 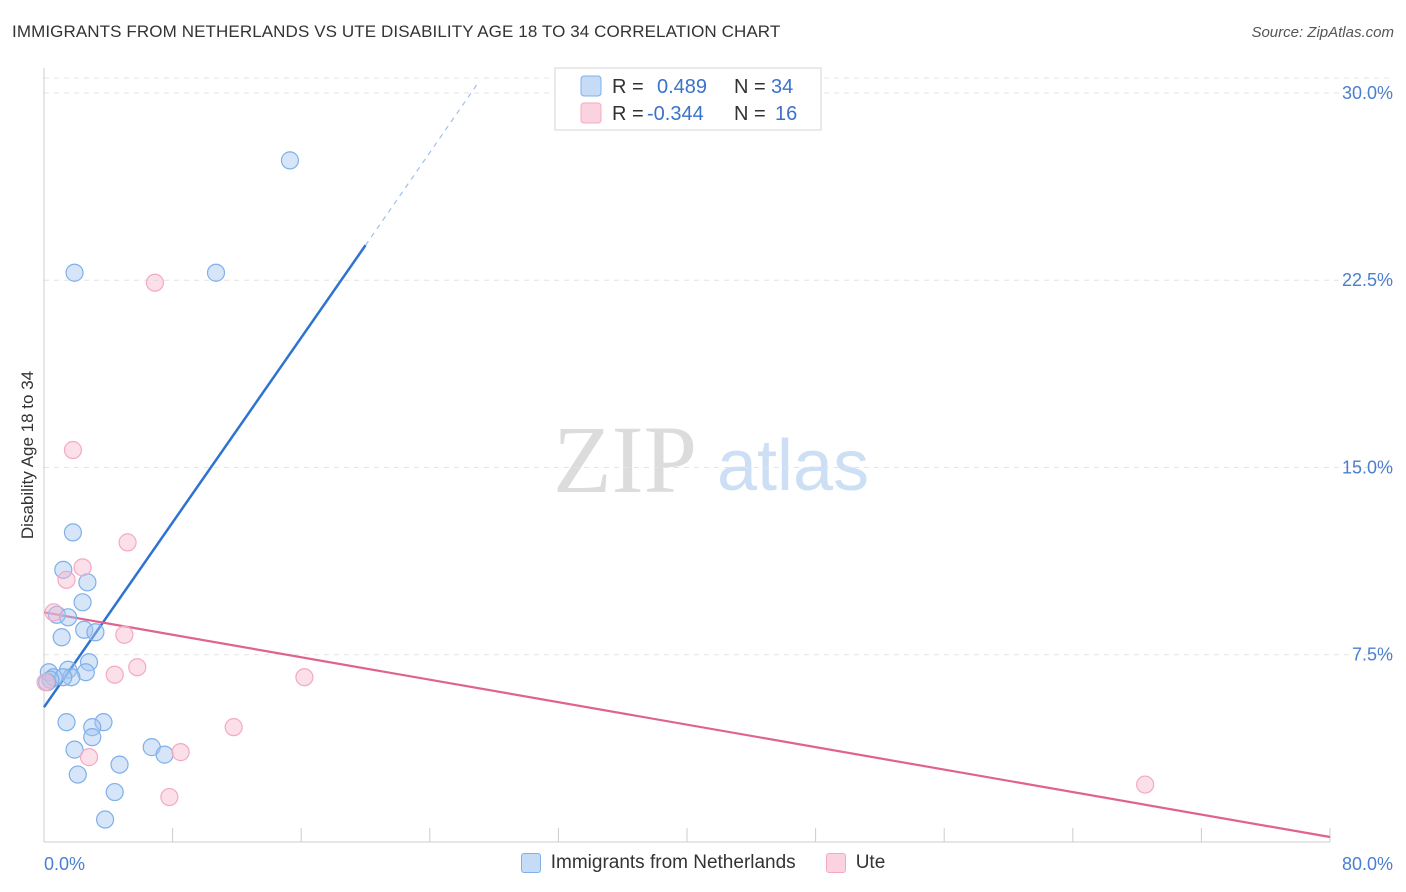 What do you see at coordinates (1367, 467) in the screenshot?
I see `y-tick-label: 15.0%` at bounding box center [1367, 467].